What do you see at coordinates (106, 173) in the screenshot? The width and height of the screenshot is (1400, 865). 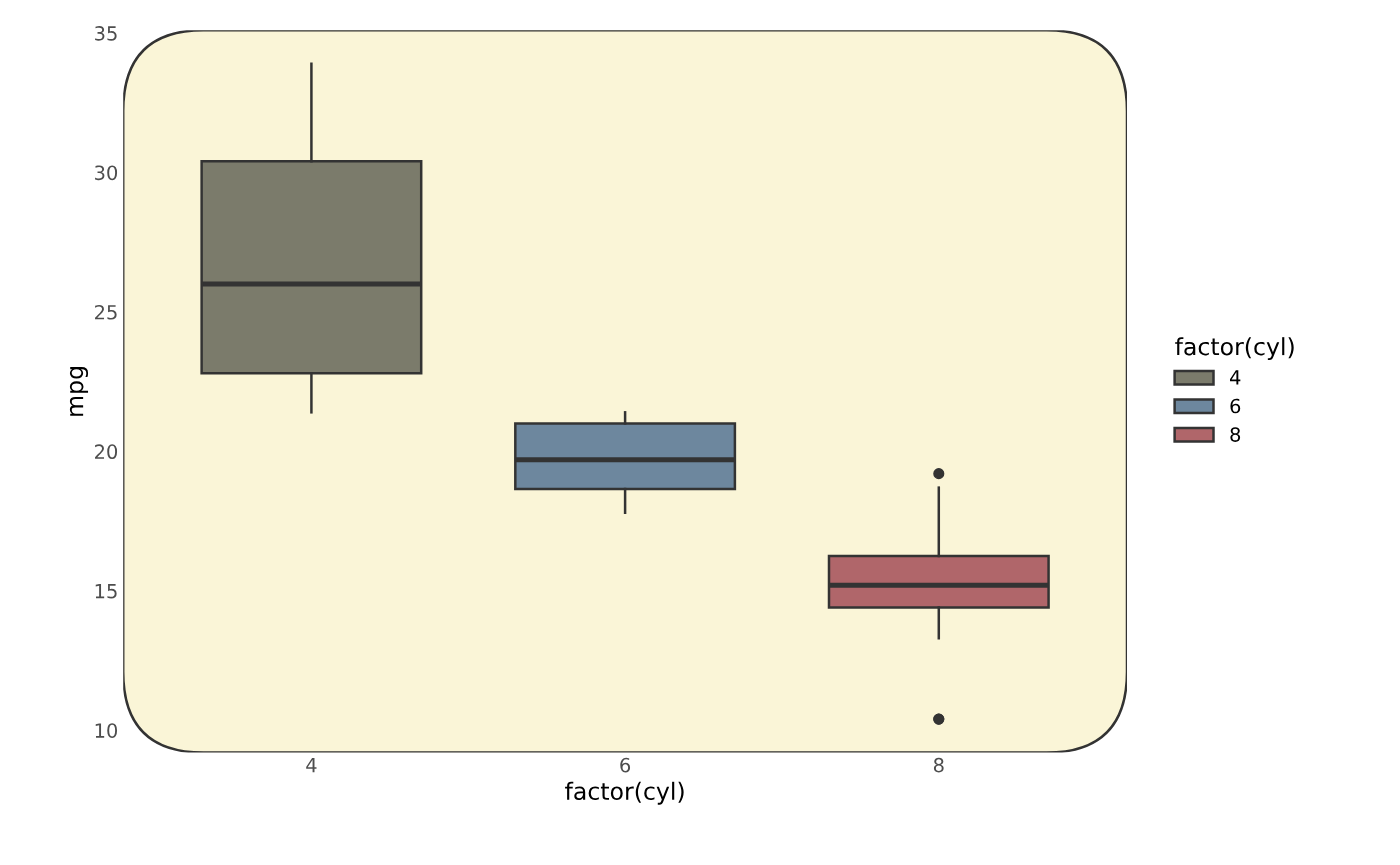 I see `y-tick-label: 30` at bounding box center [106, 173].